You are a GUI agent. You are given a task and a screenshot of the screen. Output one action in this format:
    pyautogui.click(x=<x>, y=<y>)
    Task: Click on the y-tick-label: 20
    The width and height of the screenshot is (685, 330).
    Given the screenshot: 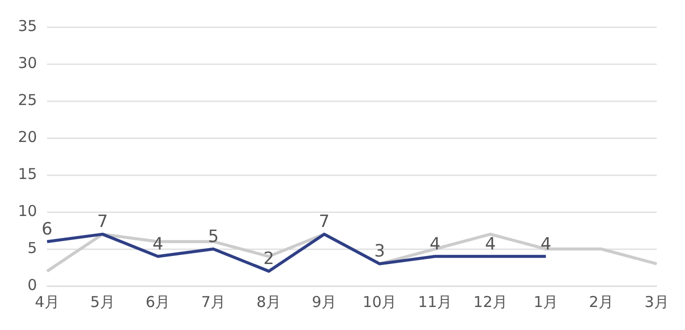 What is the action you would take?
    pyautogui.click(x=28, y=137)
    